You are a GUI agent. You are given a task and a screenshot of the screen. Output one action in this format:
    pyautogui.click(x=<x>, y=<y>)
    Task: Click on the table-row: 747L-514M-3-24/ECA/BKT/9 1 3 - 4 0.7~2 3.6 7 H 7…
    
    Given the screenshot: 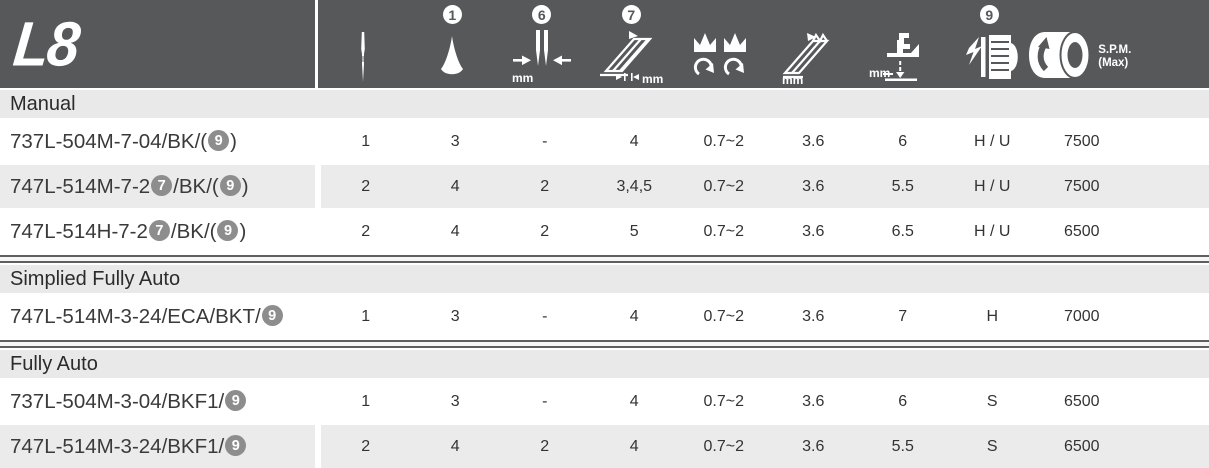 What is the action you would take?
    pyautogui.click(x=604, y=316)
    